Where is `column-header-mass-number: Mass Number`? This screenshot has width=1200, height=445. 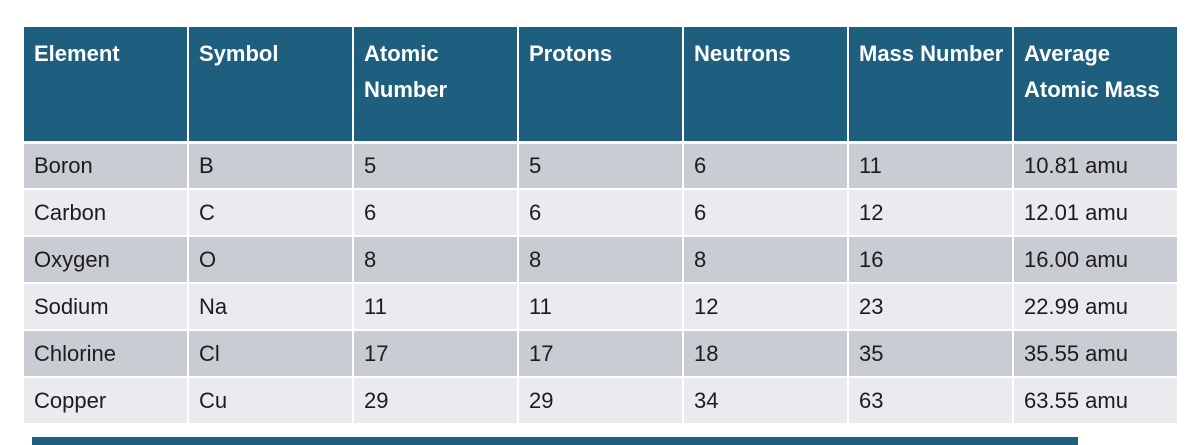
column-header-mass-number: Mass Number is located at coordinates (930, 84).